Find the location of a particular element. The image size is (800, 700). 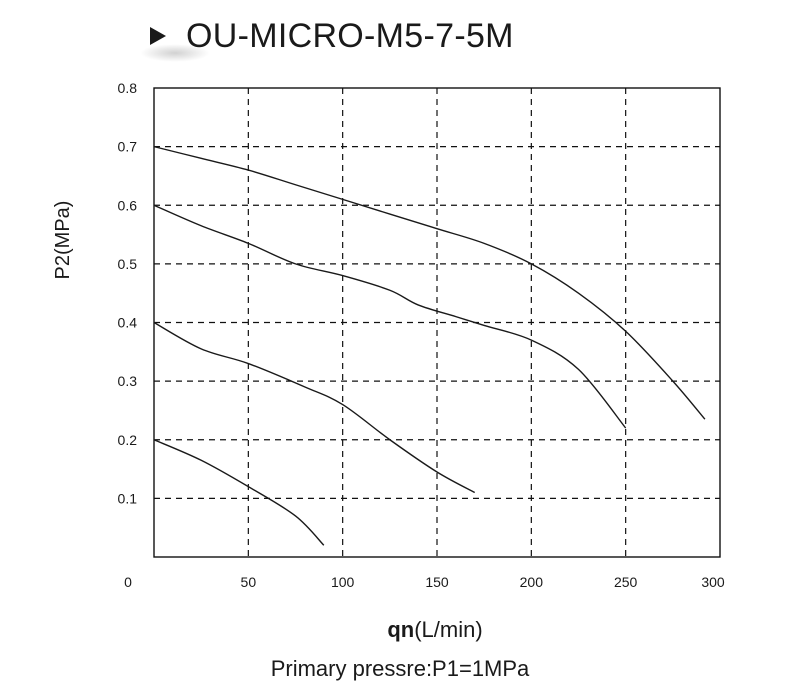

x-axis-label: qn(L/min) is located at coordinates (400, 630).